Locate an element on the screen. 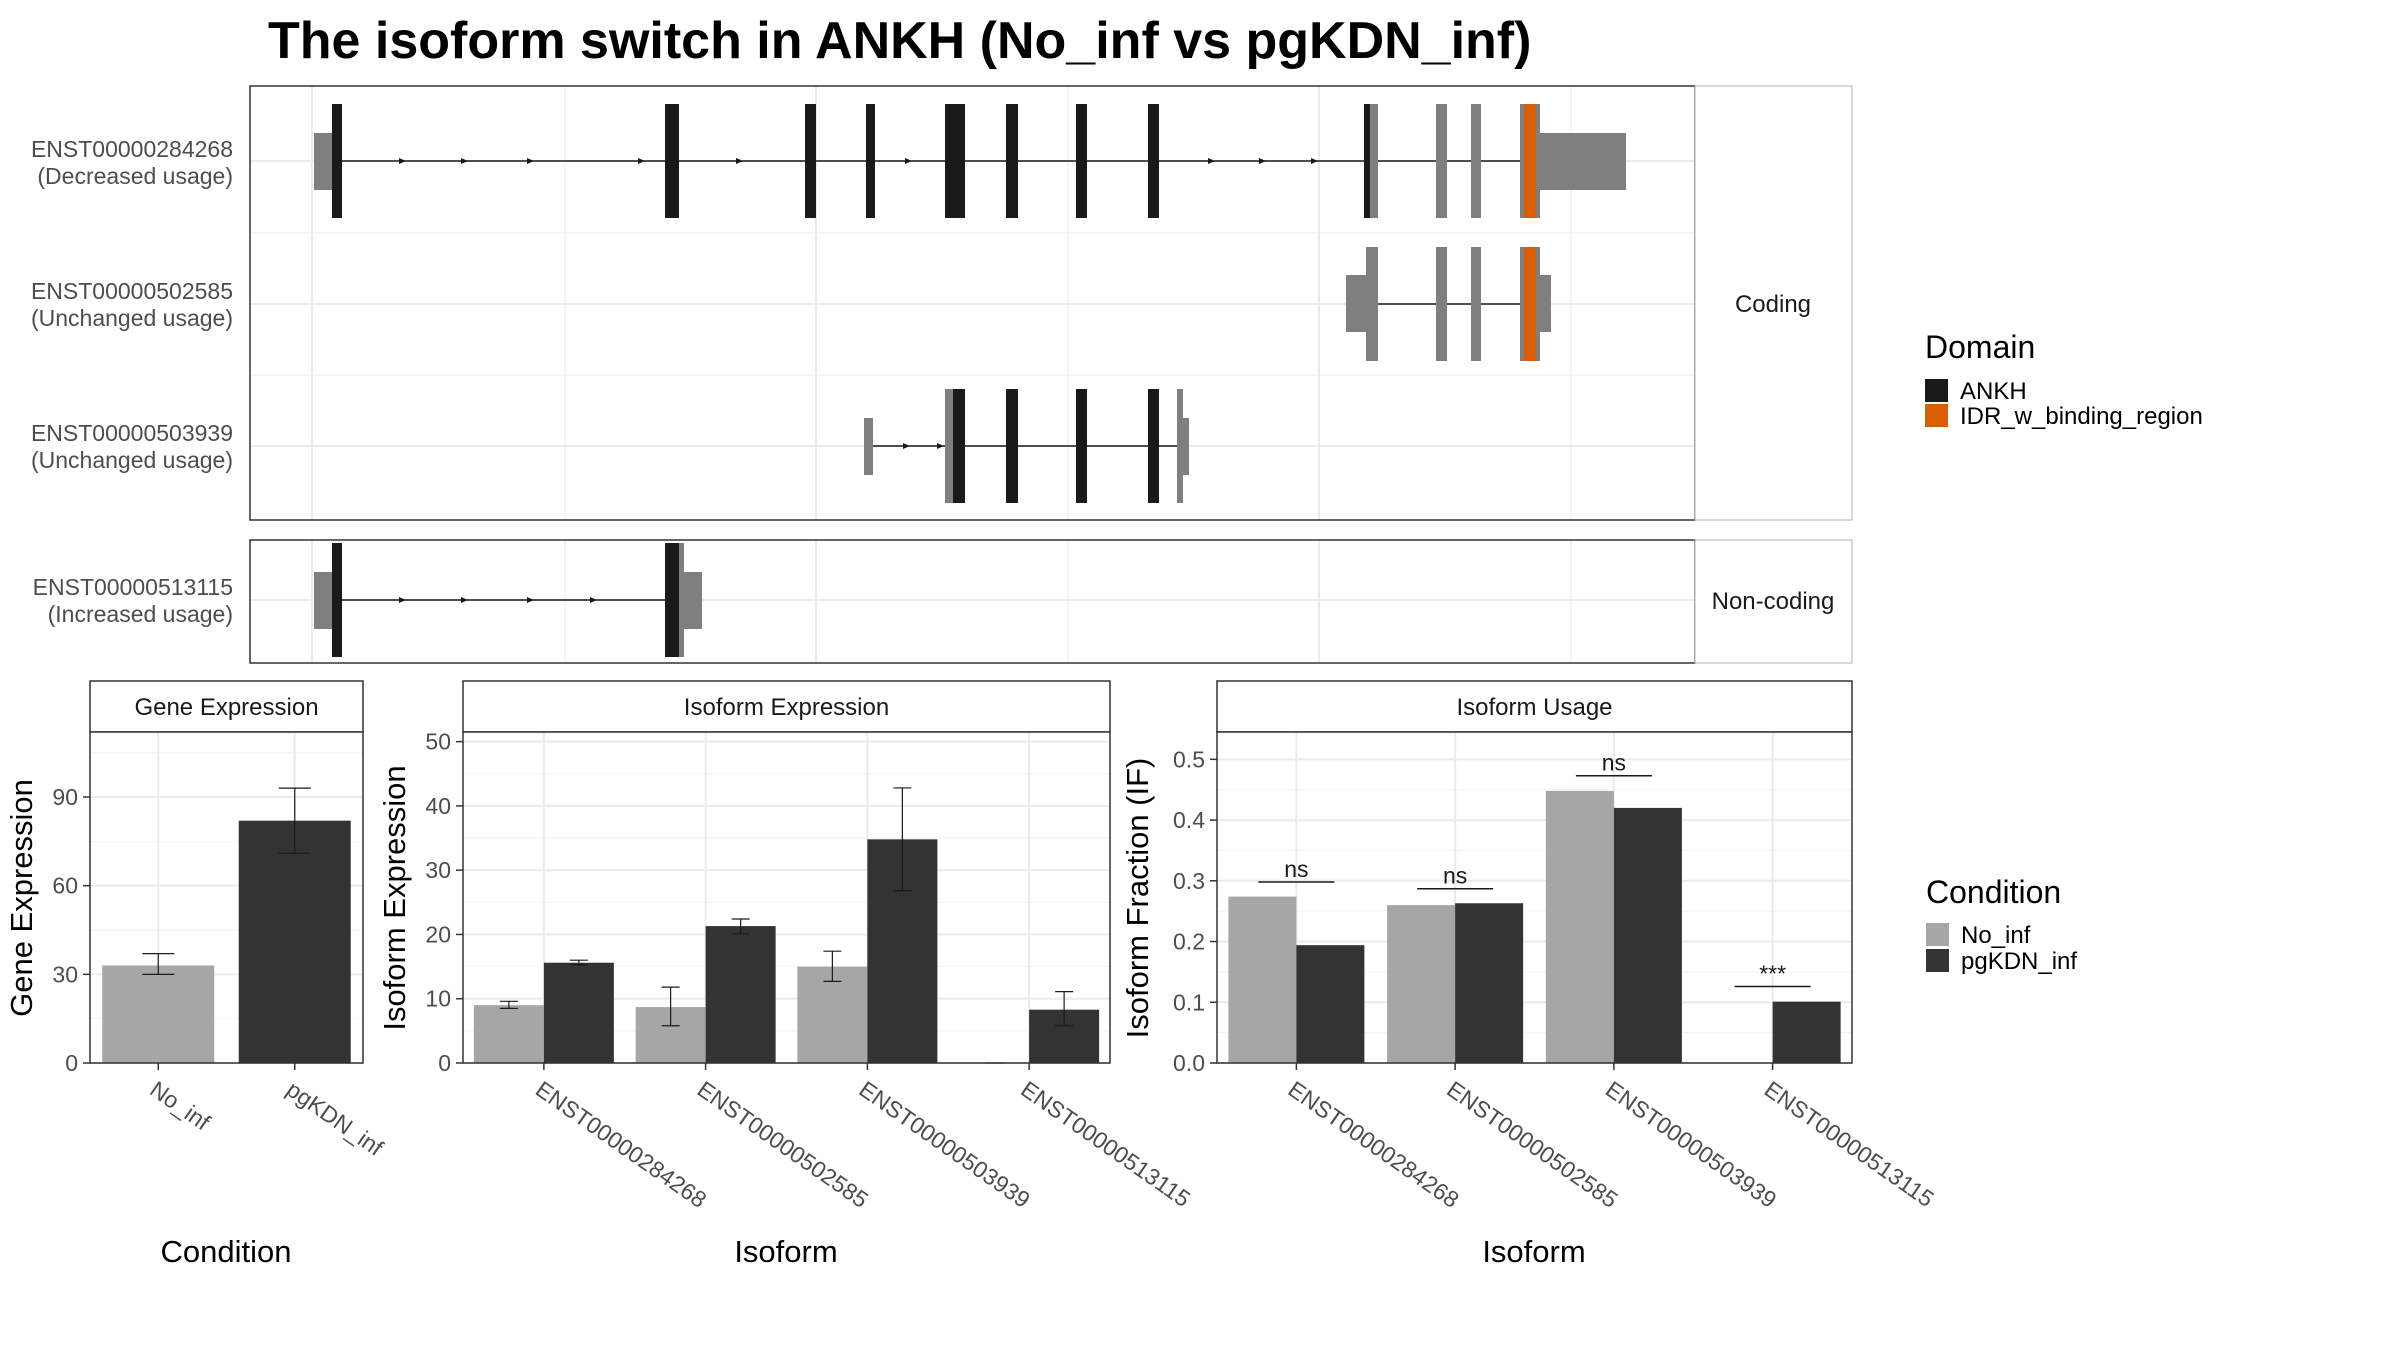 Image resolution: width=2400 pixels, height=1350 pixels. domain-legend-label: IDR_w_binding_region is located at coordinates (2081, 416).